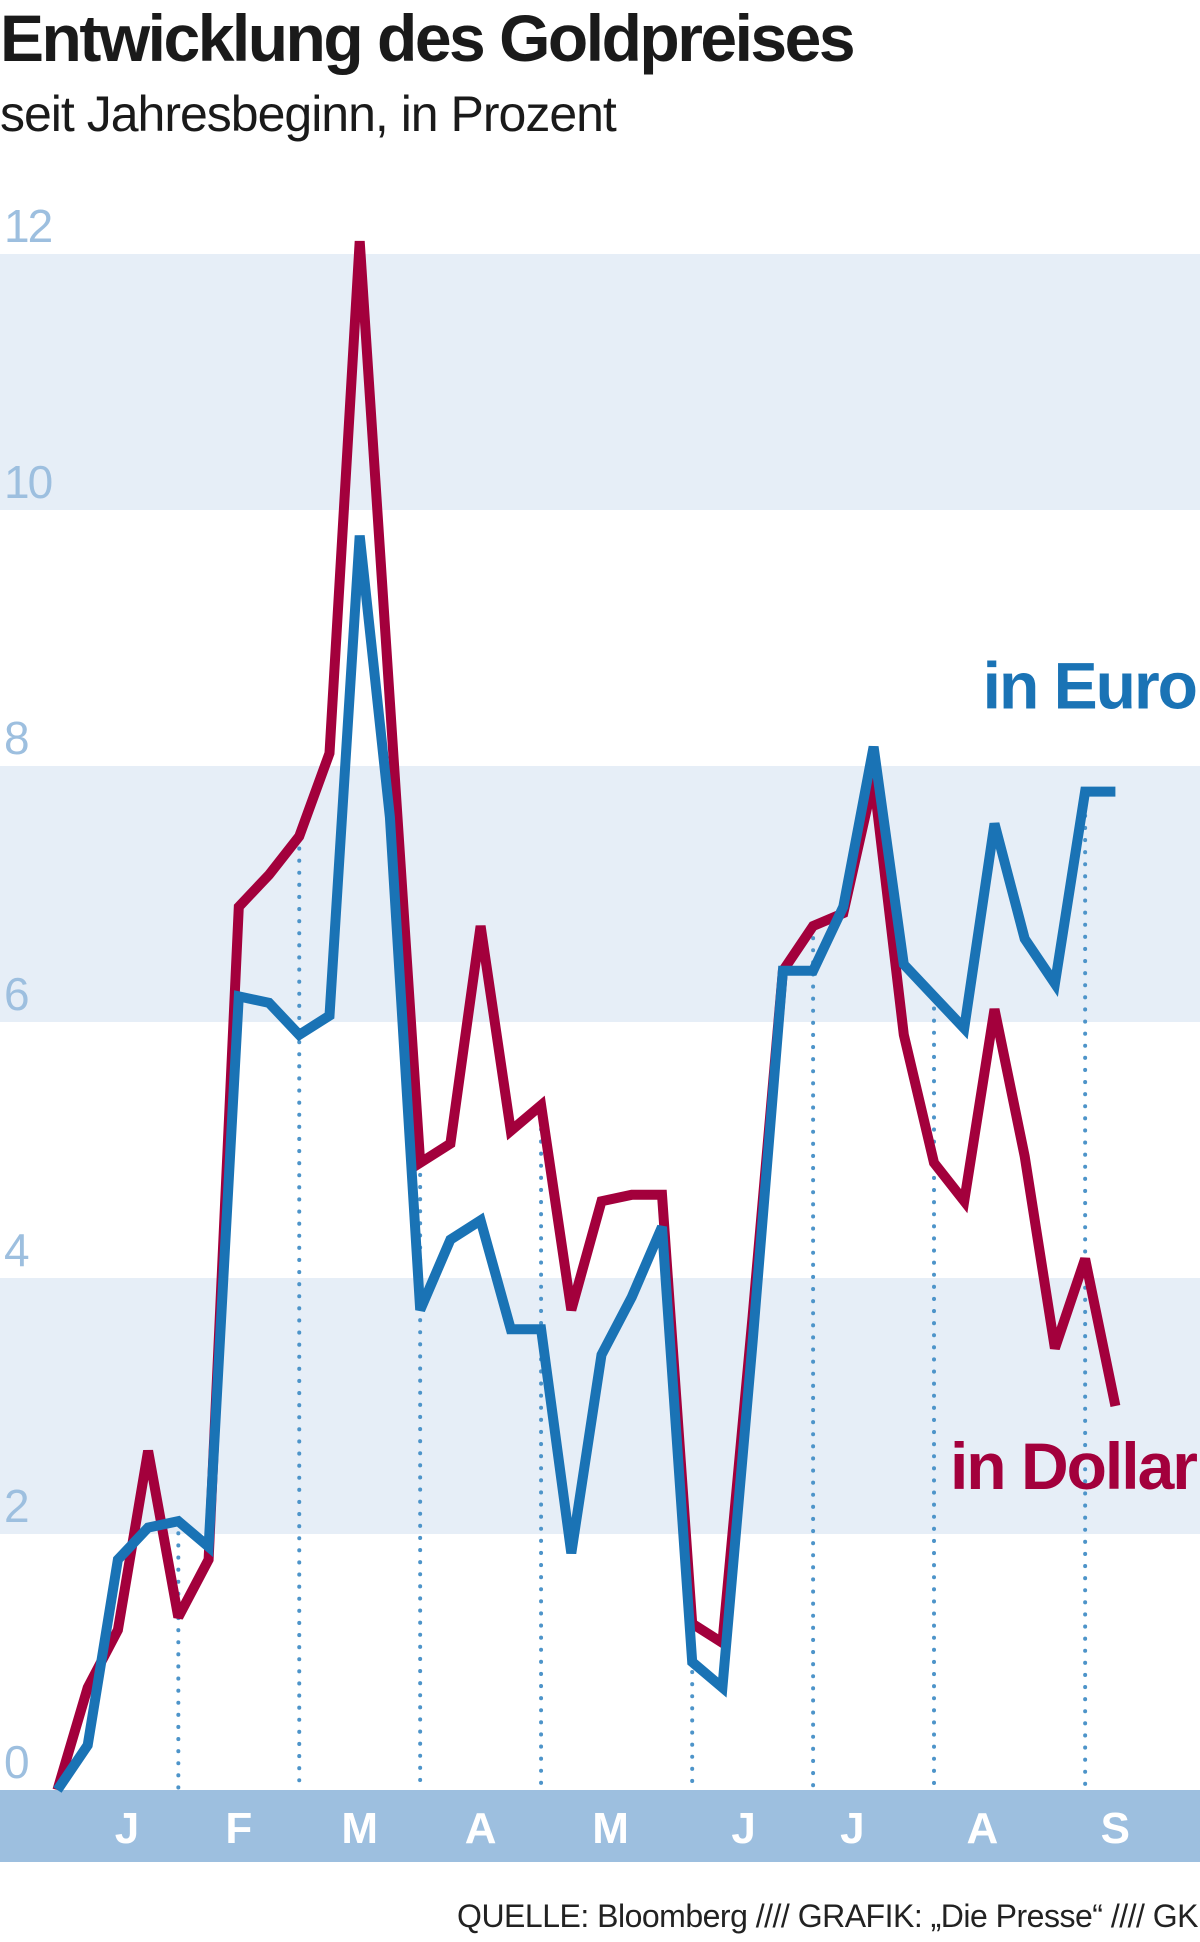 This screenshot has width=1200, height=1942. I want to click on month-label-2: M, so click(359, 1828).